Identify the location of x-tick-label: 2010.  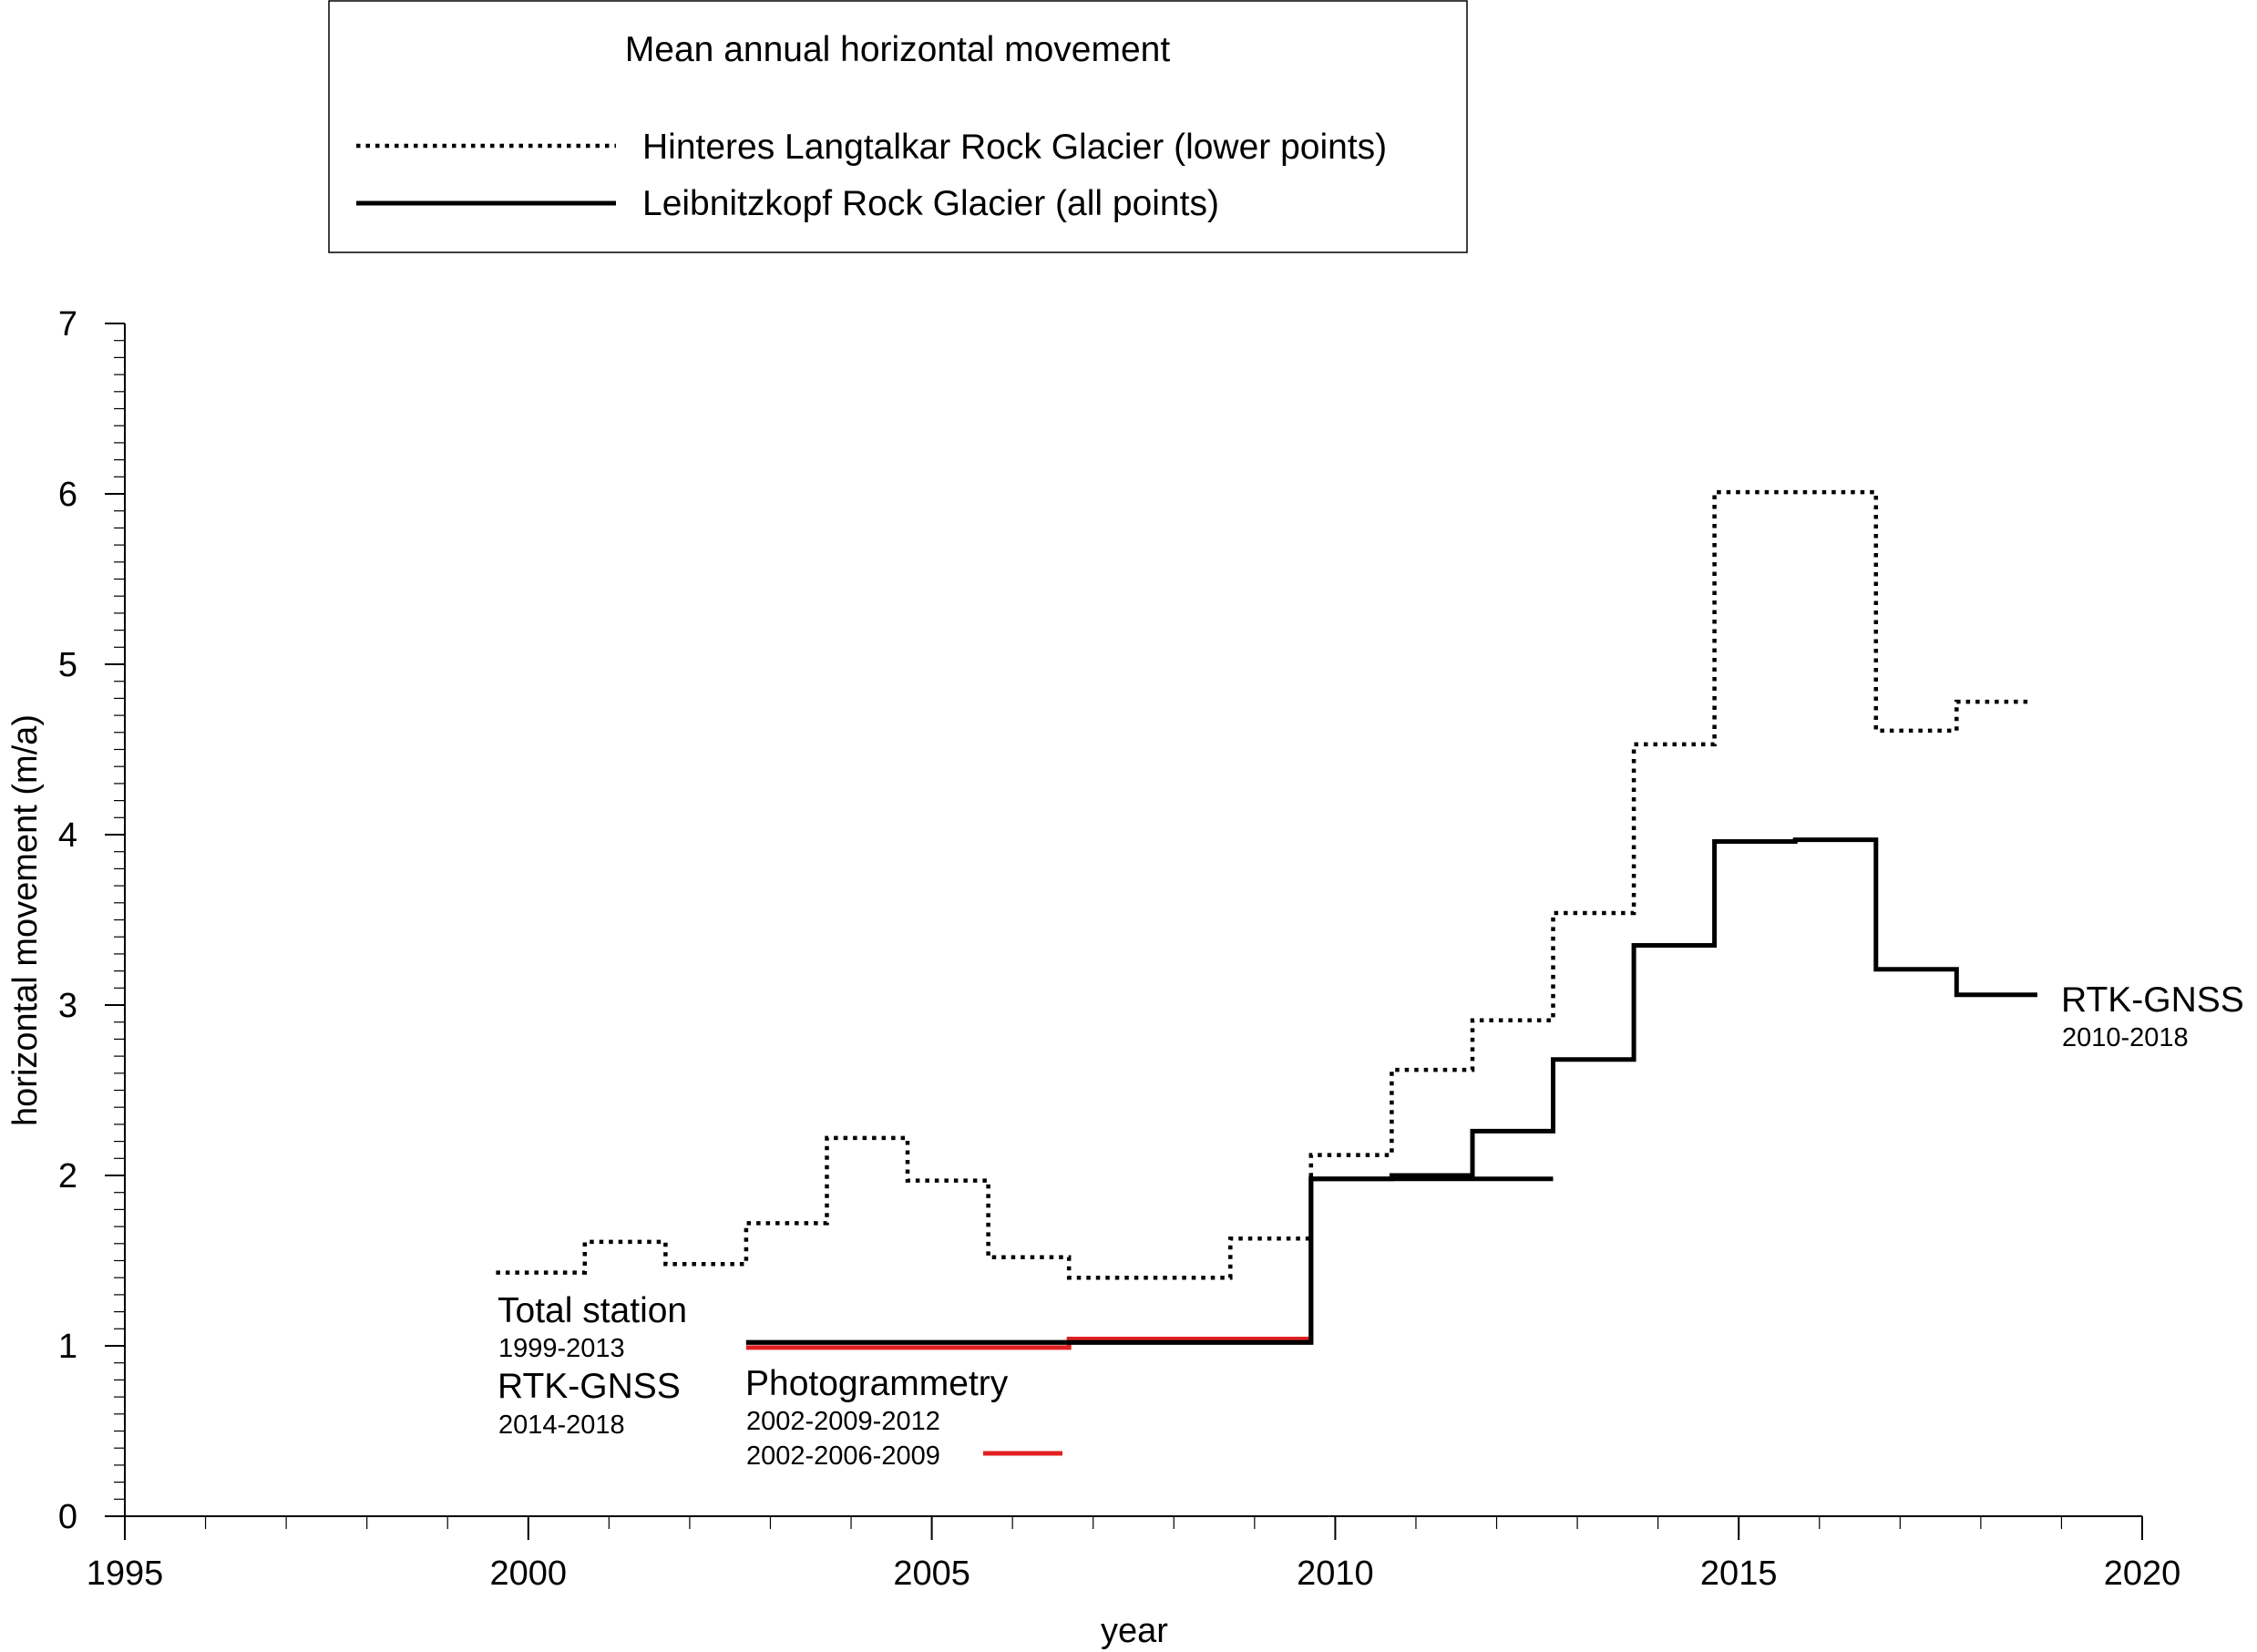
(1336, 1574).